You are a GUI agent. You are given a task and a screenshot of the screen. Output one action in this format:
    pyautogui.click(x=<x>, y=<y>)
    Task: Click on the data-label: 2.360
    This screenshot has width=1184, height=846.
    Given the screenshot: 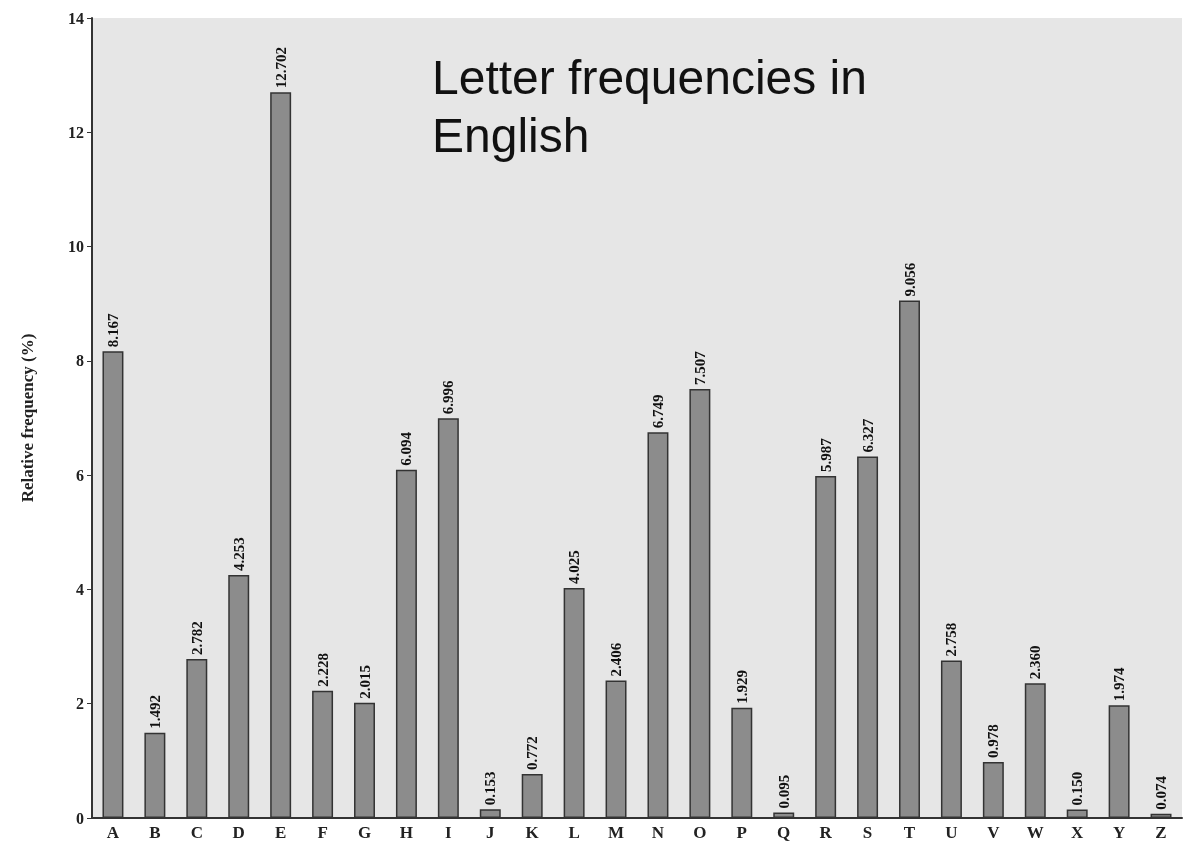 What is the action you would take?
    pyautogui.click(x=1035, y=662)
    